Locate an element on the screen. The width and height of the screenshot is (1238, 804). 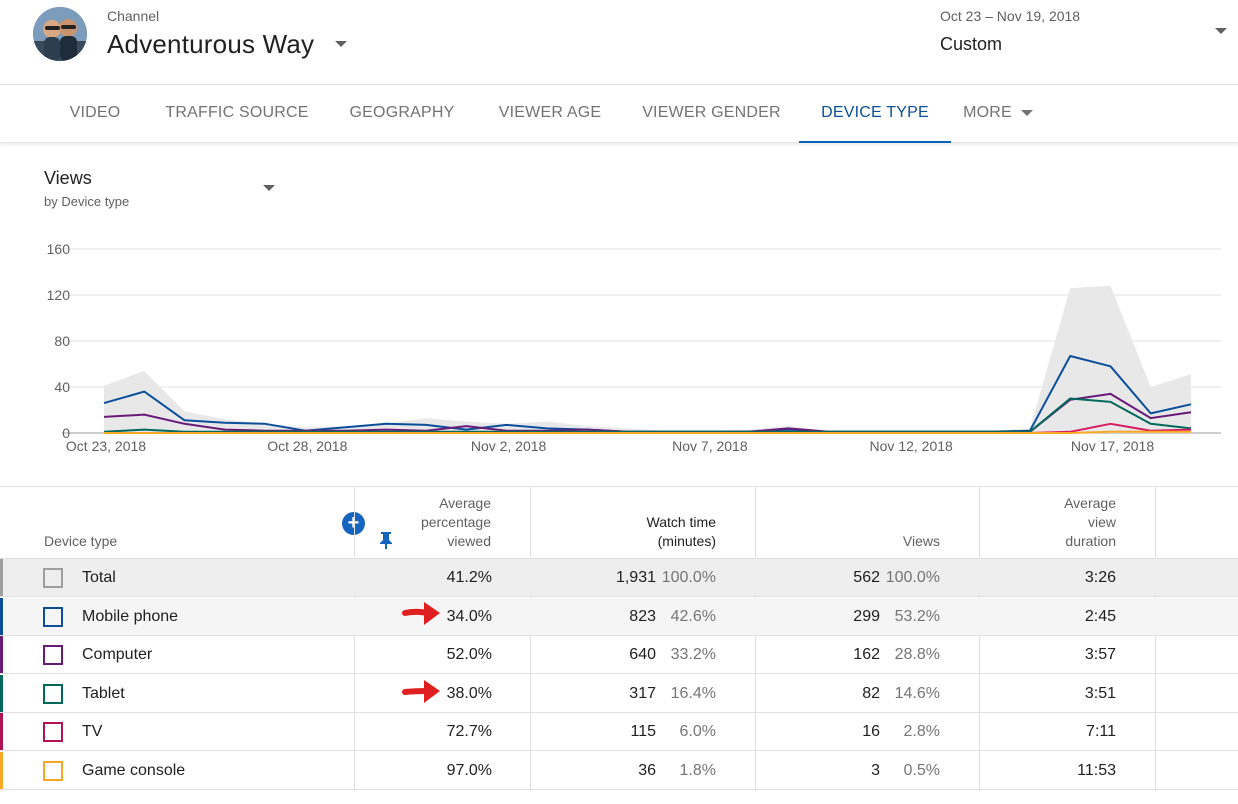
row-watch-time: 36 is located at coordinates (647, 770).